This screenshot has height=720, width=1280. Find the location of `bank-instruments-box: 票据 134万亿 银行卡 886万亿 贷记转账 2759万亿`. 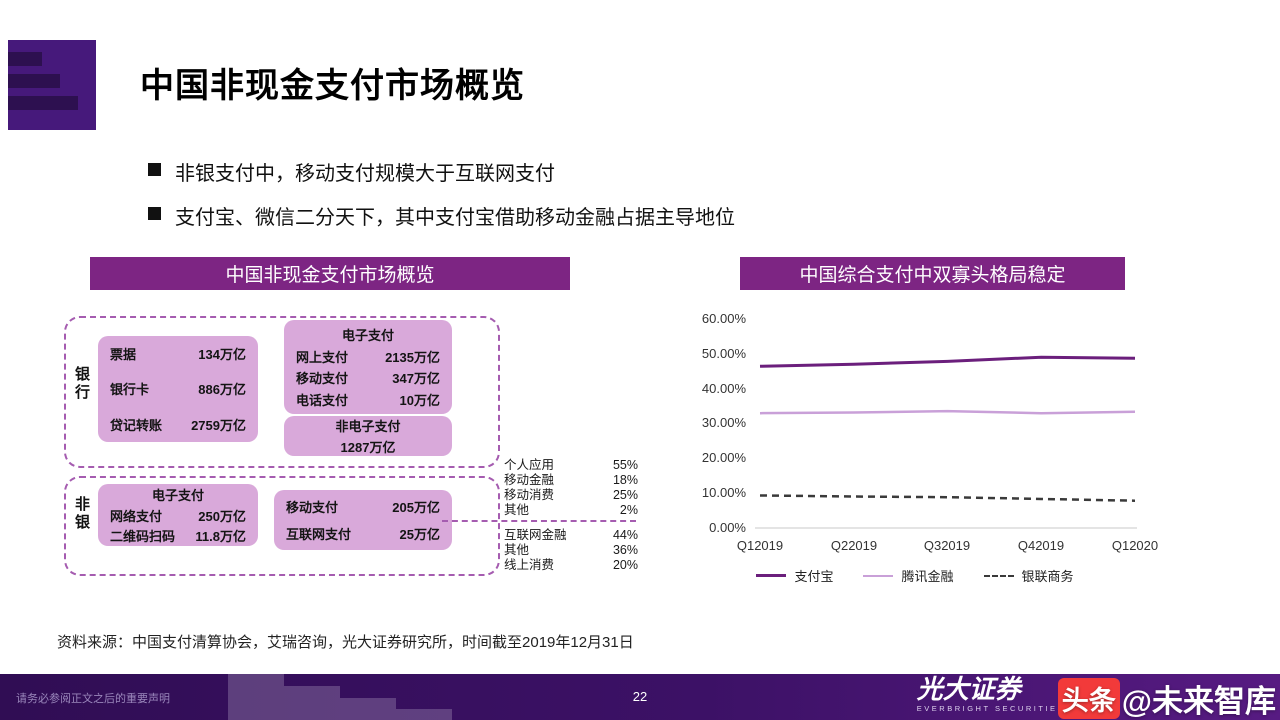

bank-instruments-box: 票据 134万亿 银行卡 886万亿 贷记转账 2759万亿 is located at coordinates (178, 389).